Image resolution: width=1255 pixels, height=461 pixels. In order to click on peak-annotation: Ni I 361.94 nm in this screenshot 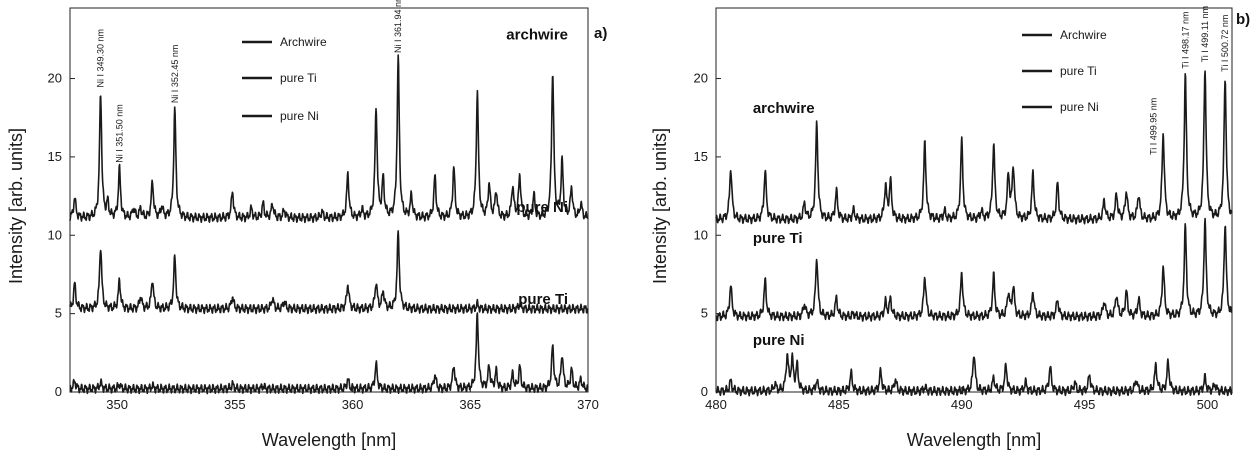, I will do `click(398, 26)`.